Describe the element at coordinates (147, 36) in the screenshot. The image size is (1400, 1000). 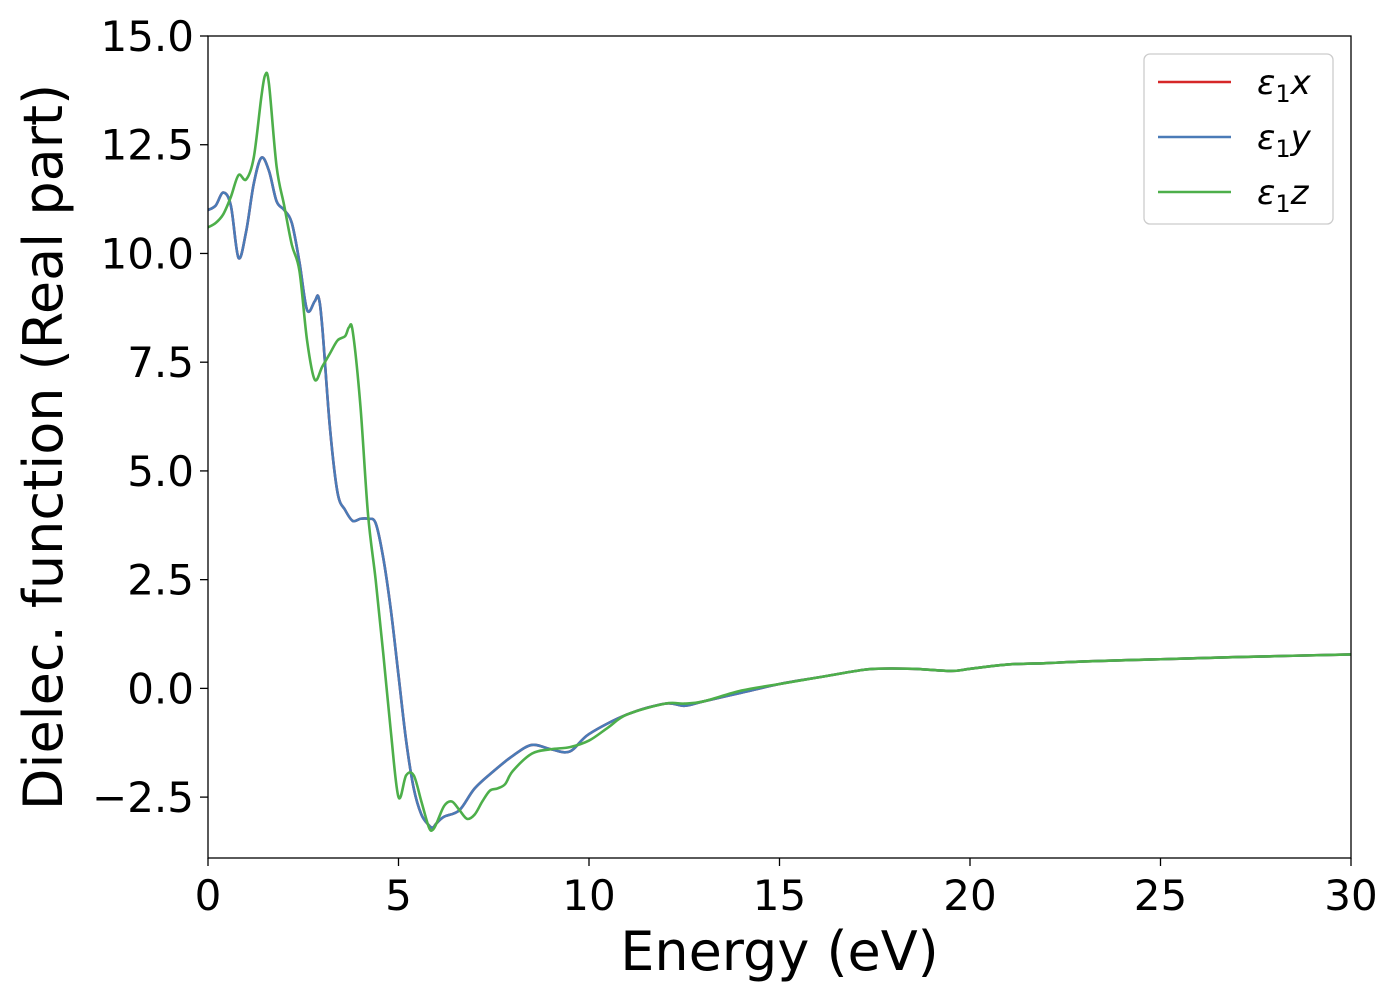
I see `y-tick-label: 15.0` at that location.